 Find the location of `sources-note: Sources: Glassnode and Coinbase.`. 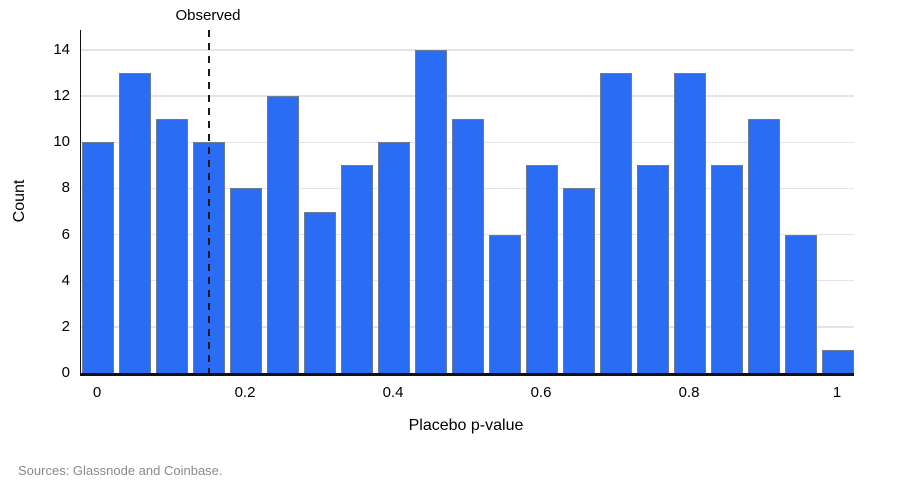

sources-note: Sources: Glassnode and Coinbase. is located at coordinates (120, 470).